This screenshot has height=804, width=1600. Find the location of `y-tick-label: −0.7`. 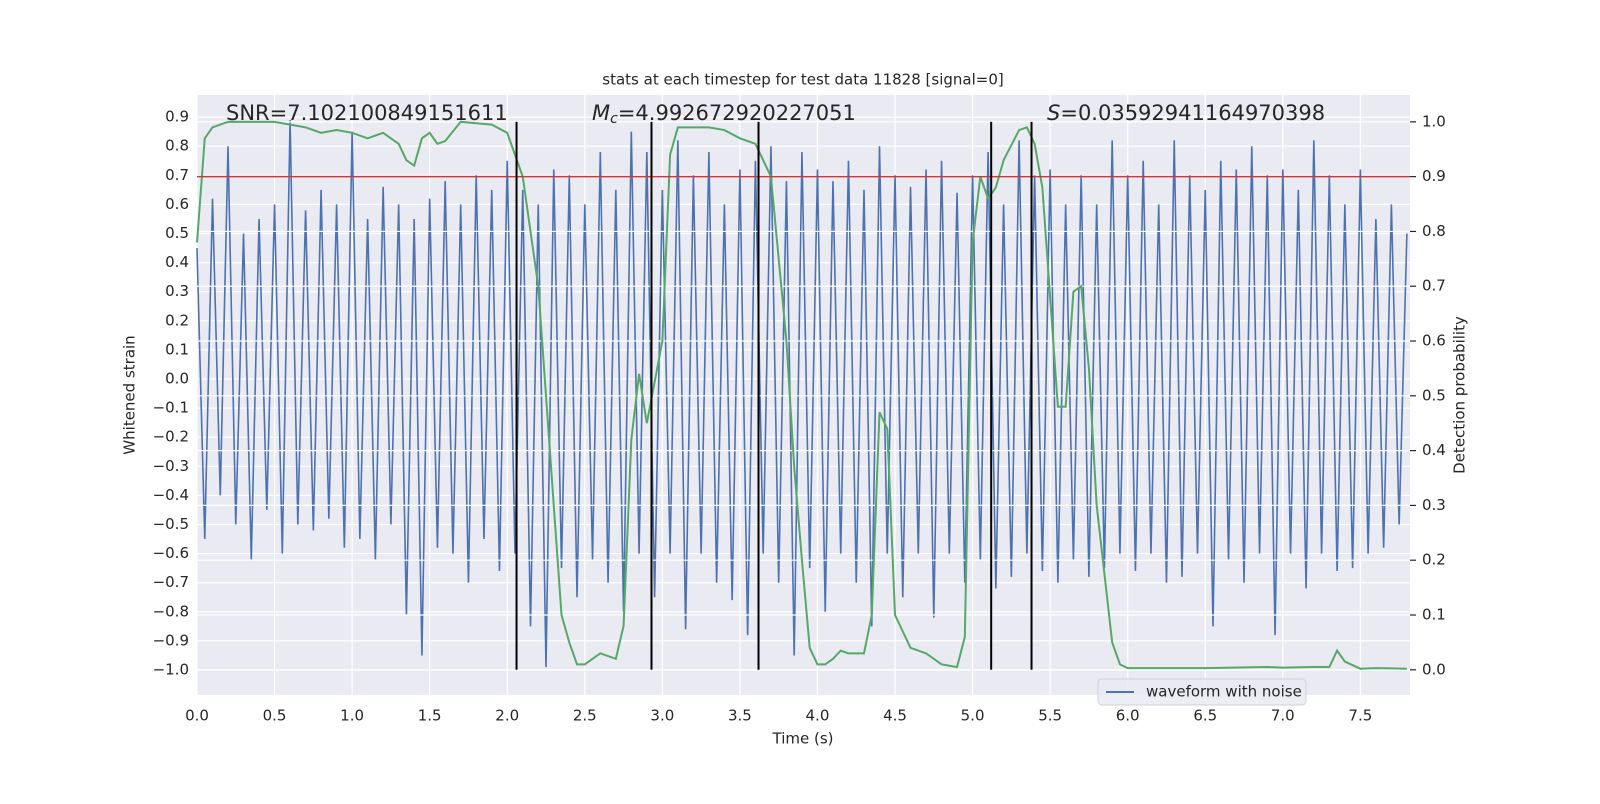

y-tick-label: −0.7 is located at coordinates (171, 582).